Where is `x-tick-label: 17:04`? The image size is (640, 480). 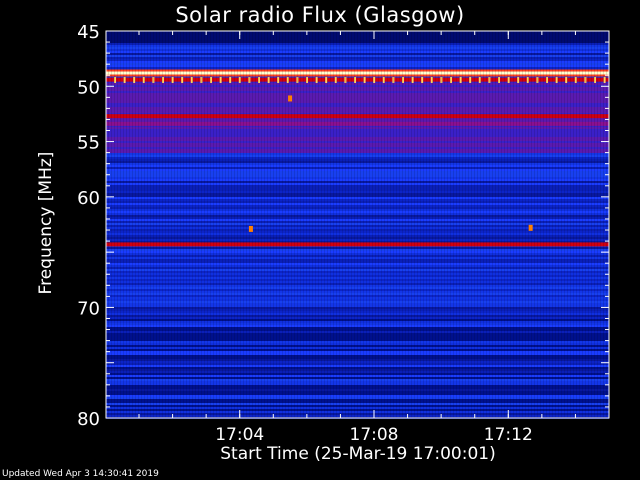
x-tick-label: 17:04 is located at coordinates (239, 435).